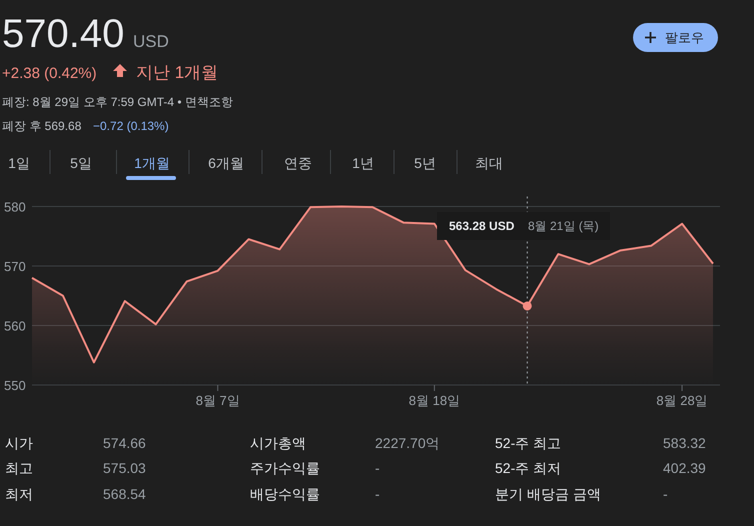 Image resolution: width=754 pixels, height=526 pixels. Describe the element at coordinates (15, 385) in the screenshot. I see `y-tick-label: 550` at that location.